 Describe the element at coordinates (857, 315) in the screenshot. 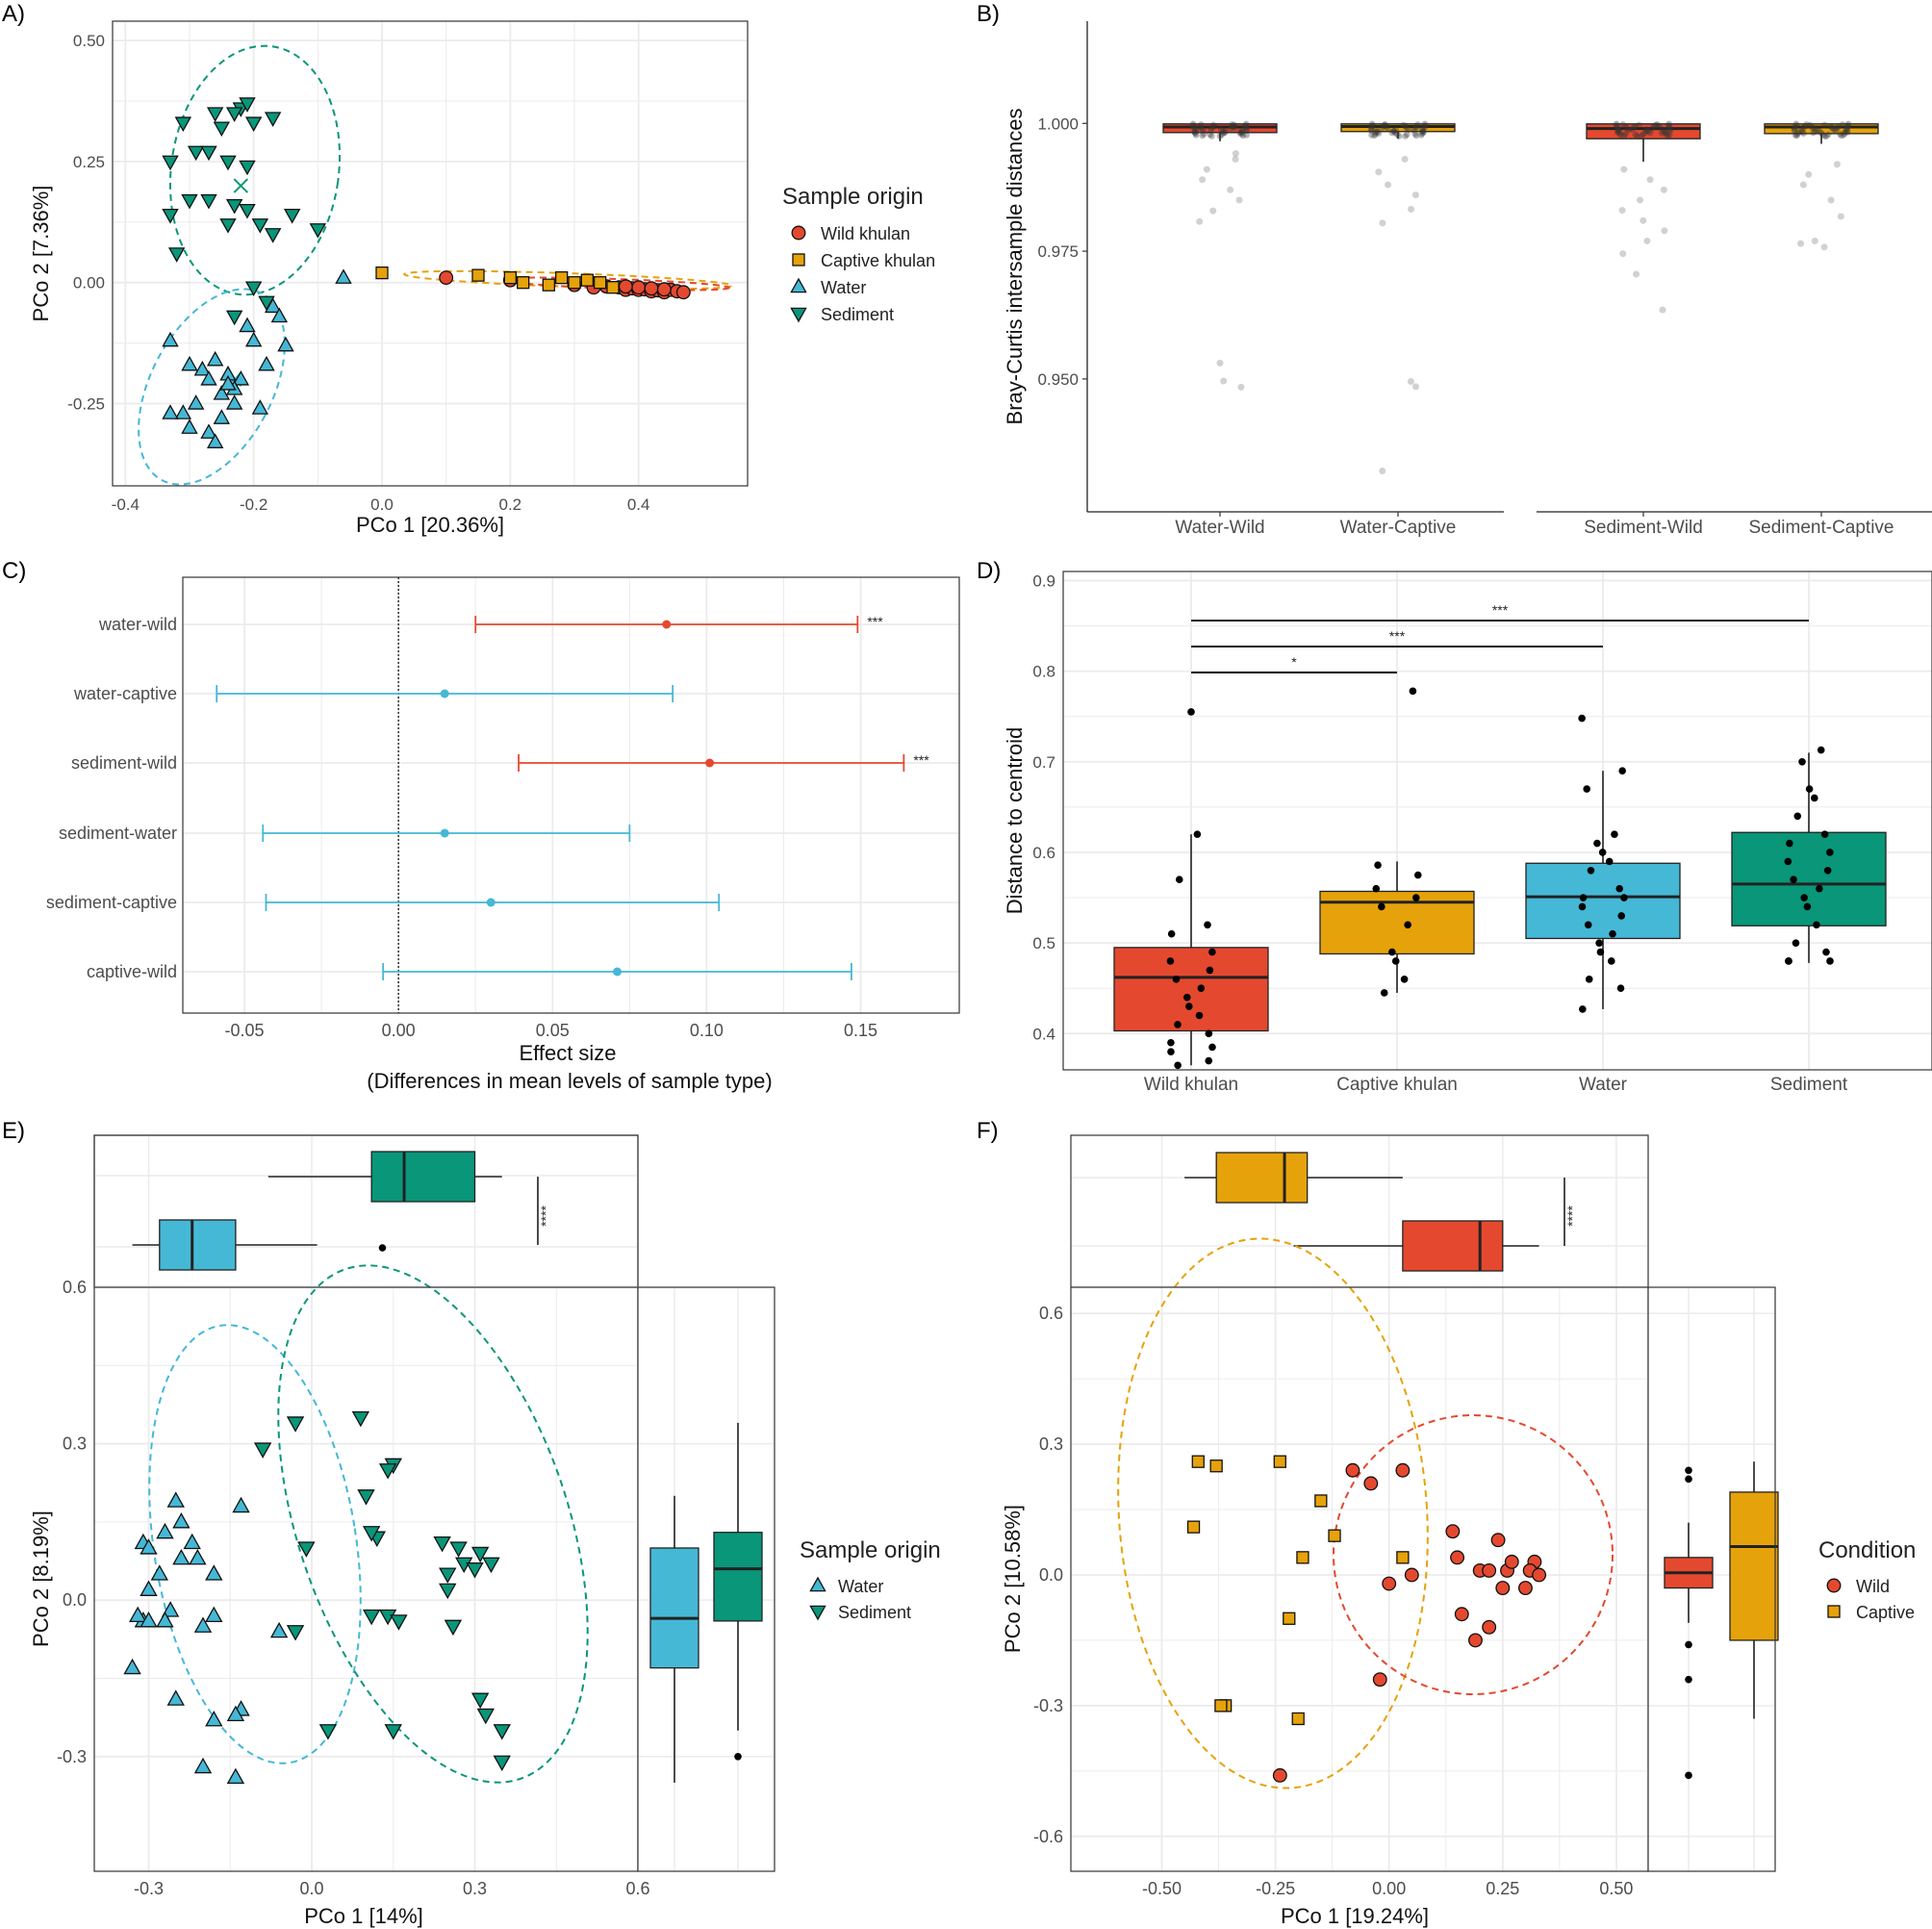

I see `legend-label: Sediment` at that location.